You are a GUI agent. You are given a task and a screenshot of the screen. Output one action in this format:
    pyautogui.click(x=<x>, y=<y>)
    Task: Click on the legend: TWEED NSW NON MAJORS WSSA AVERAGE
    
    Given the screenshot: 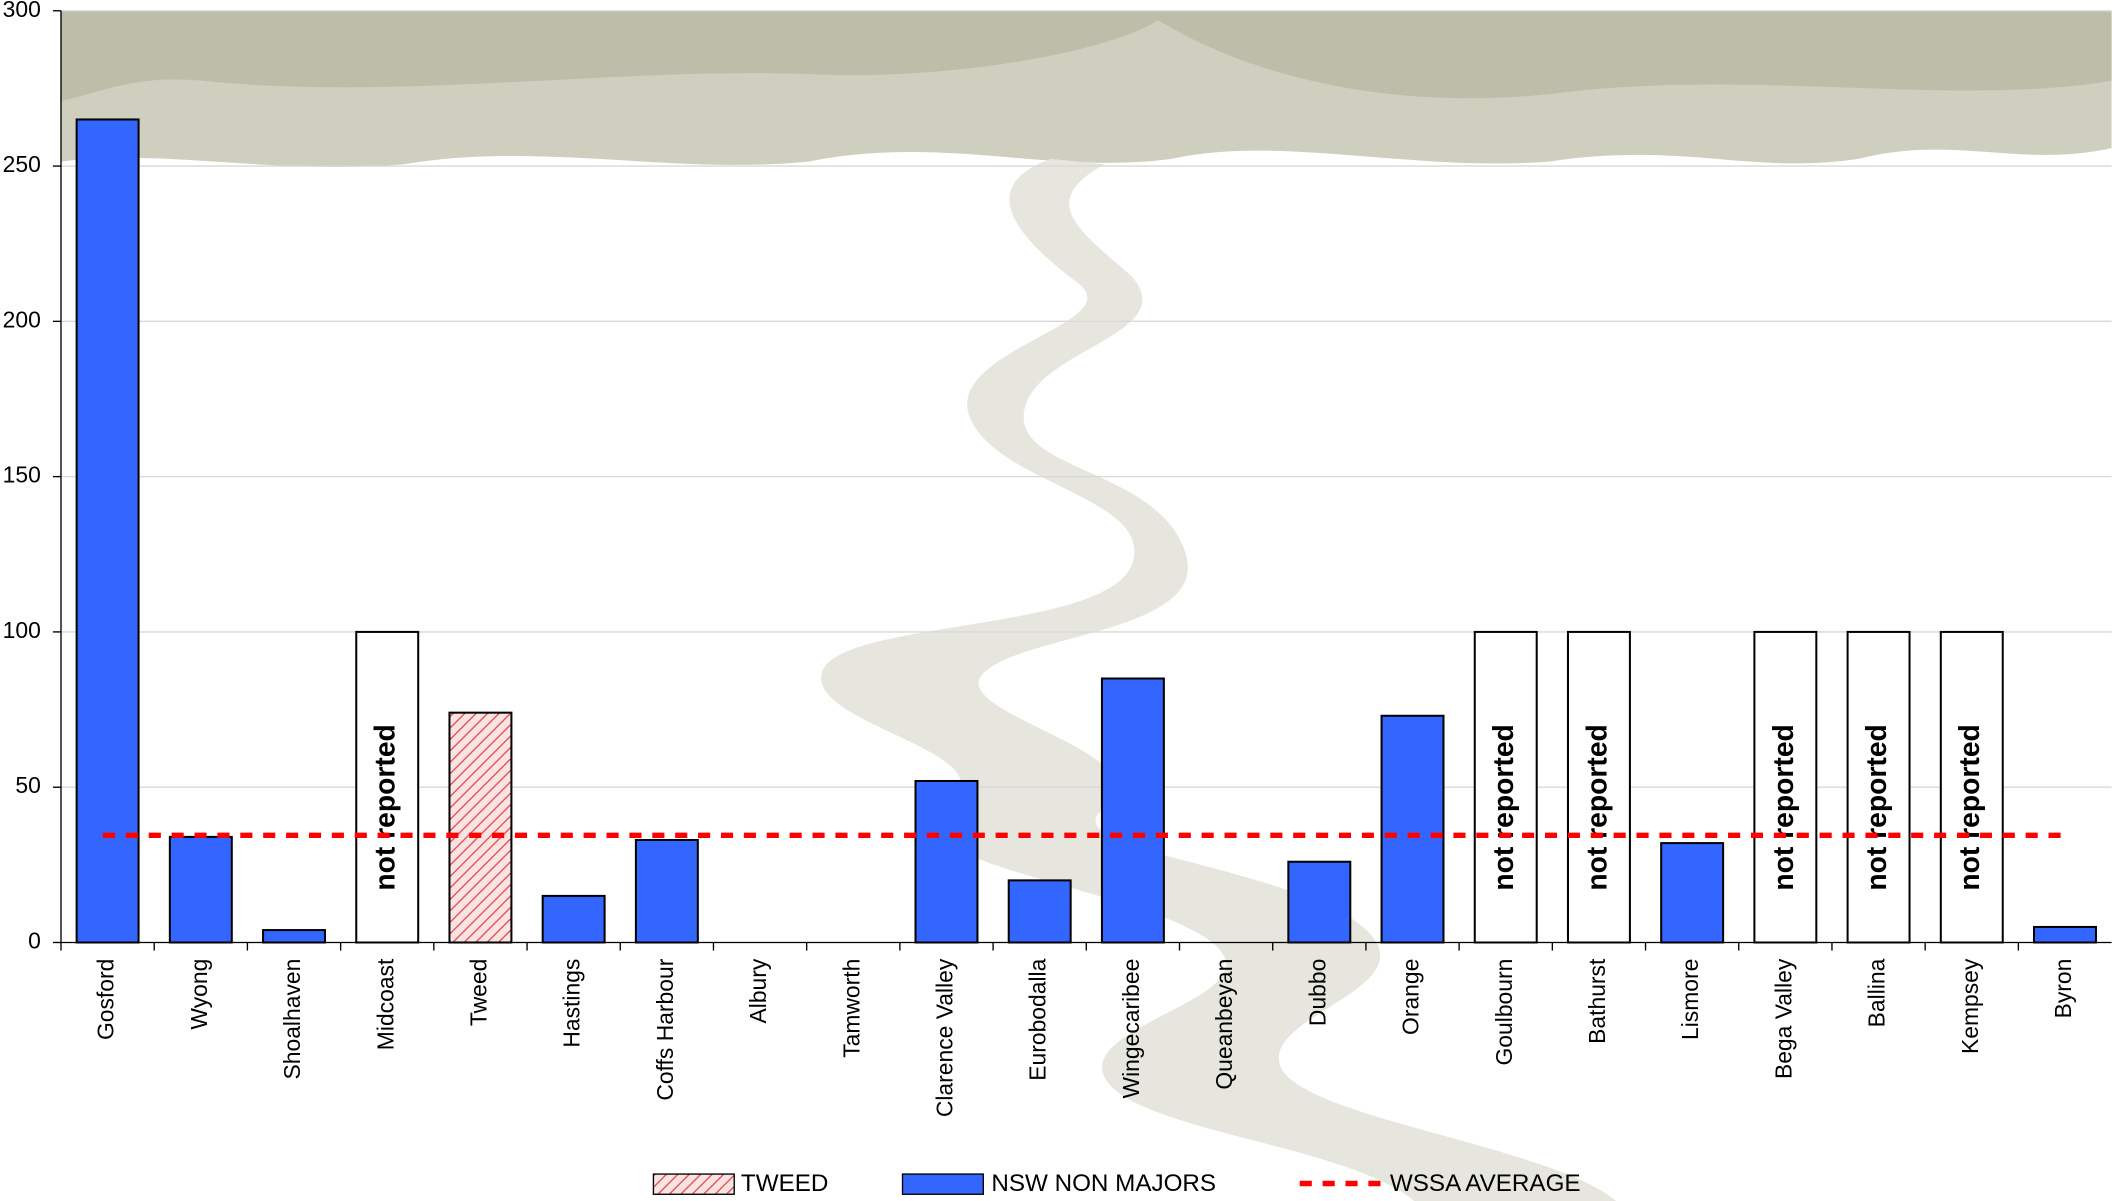 What is the action you would take?
    pyautogui.click(x=1116, y=1183)
    